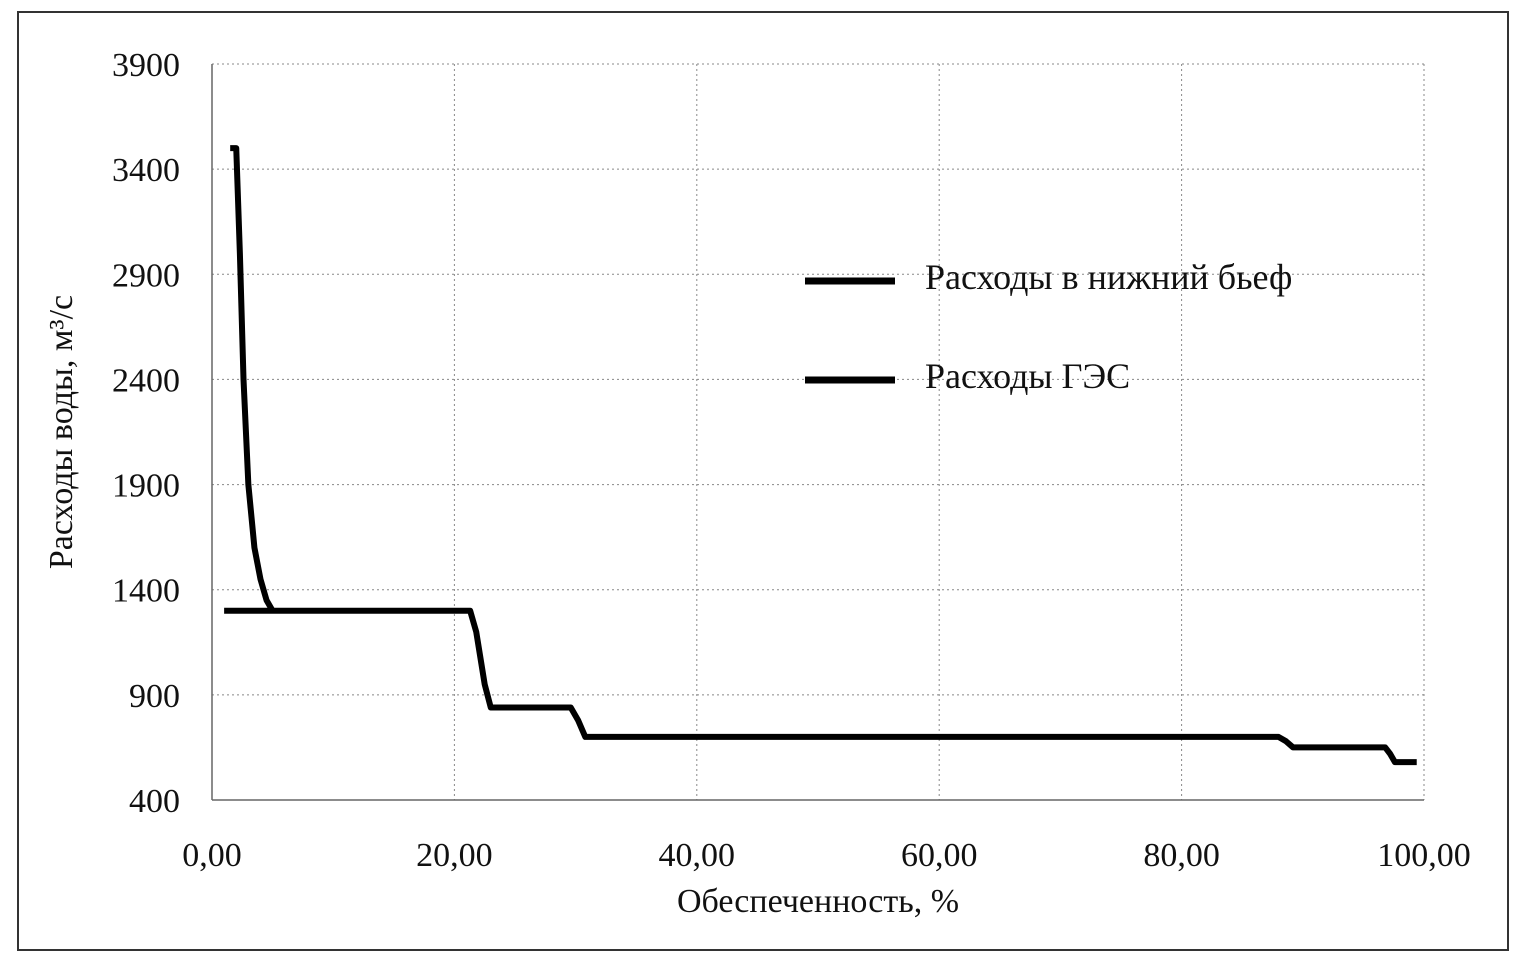  Describe the element at coordinates (146, 65) in the screenshot. I see `y-tick-label: 3900` at that location.